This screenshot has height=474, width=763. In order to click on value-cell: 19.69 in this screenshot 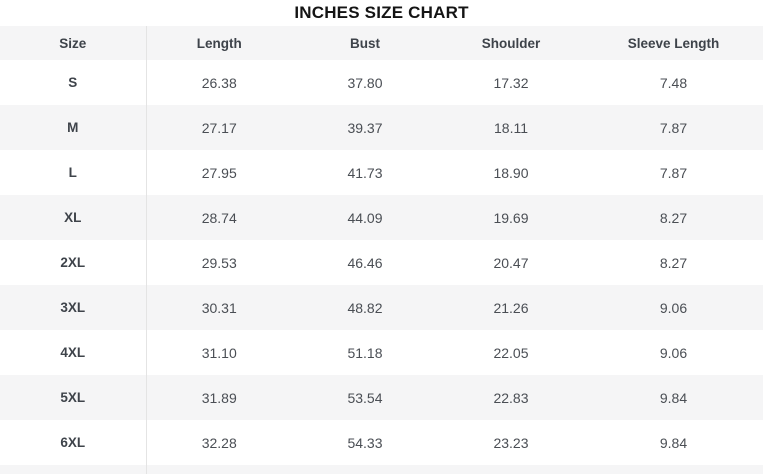, I will do `click(511, 217)`.